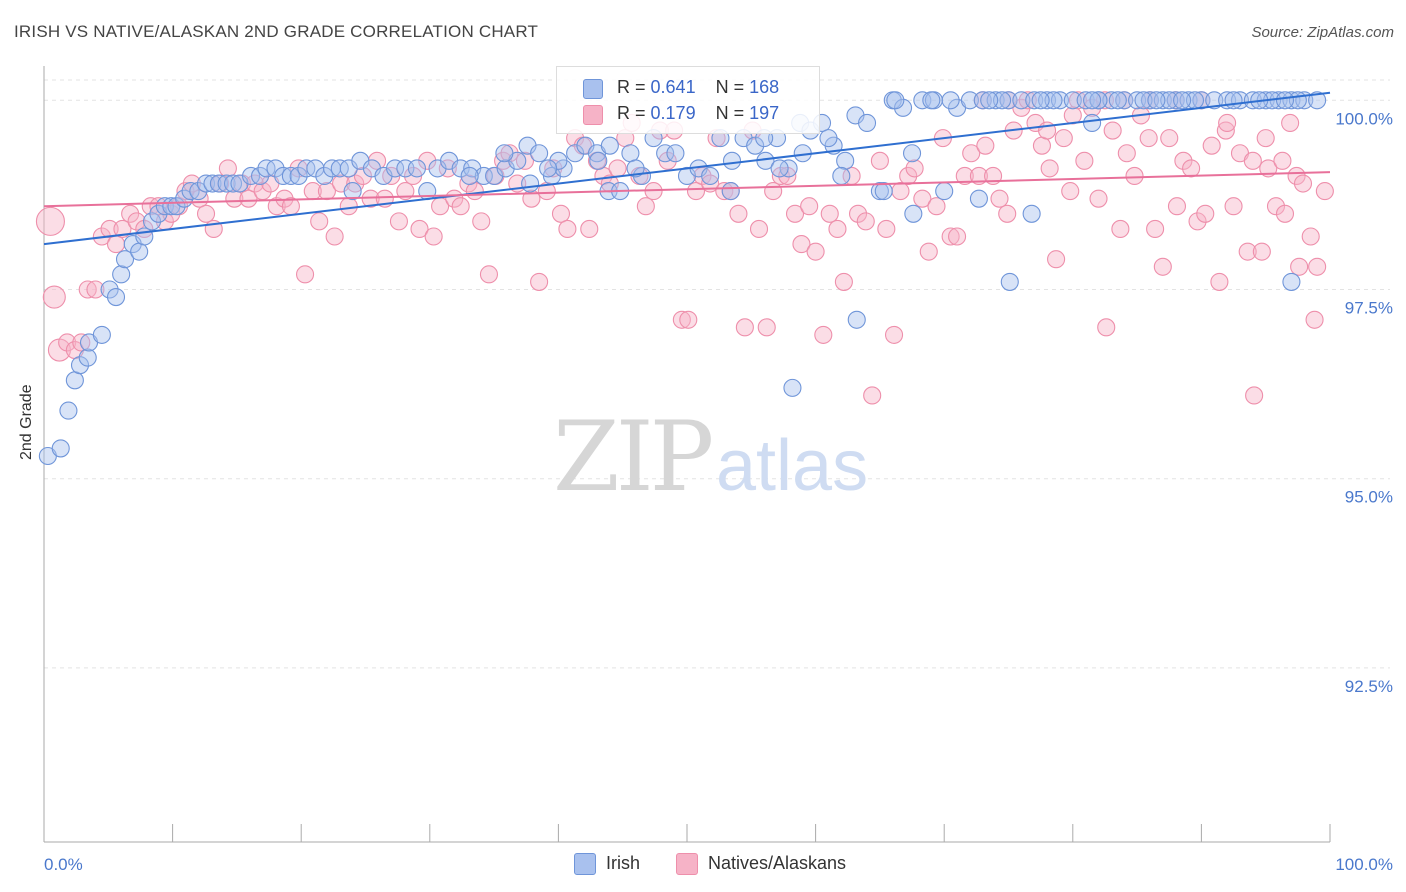 This screenshot has width=1406, height=892. Describe the element at coordinates (730, 87) in the screenshot. I see `irish-n-label: N =` at that location.